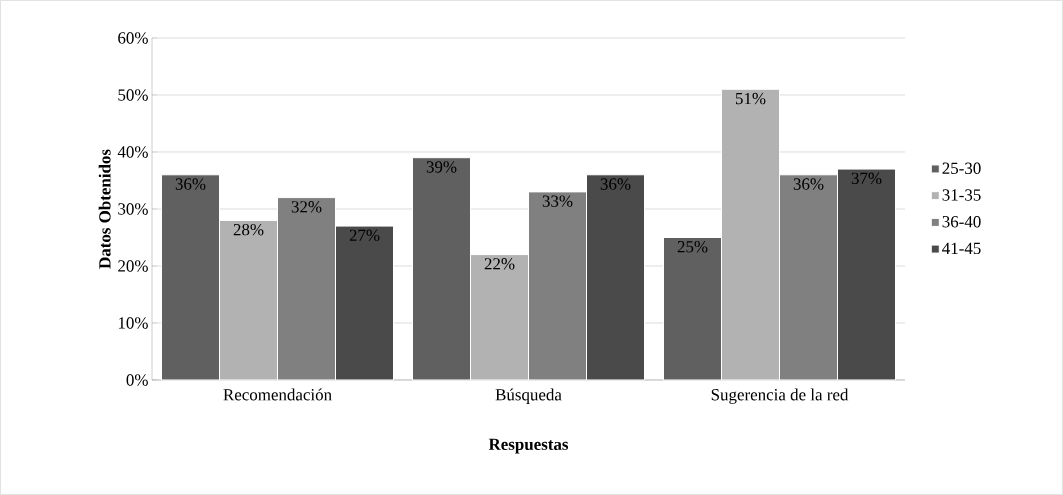  Describe the element at coordinates (104, 209) in the screenshot. I see `y-axis-title: Datos Obtenidos` at that location.